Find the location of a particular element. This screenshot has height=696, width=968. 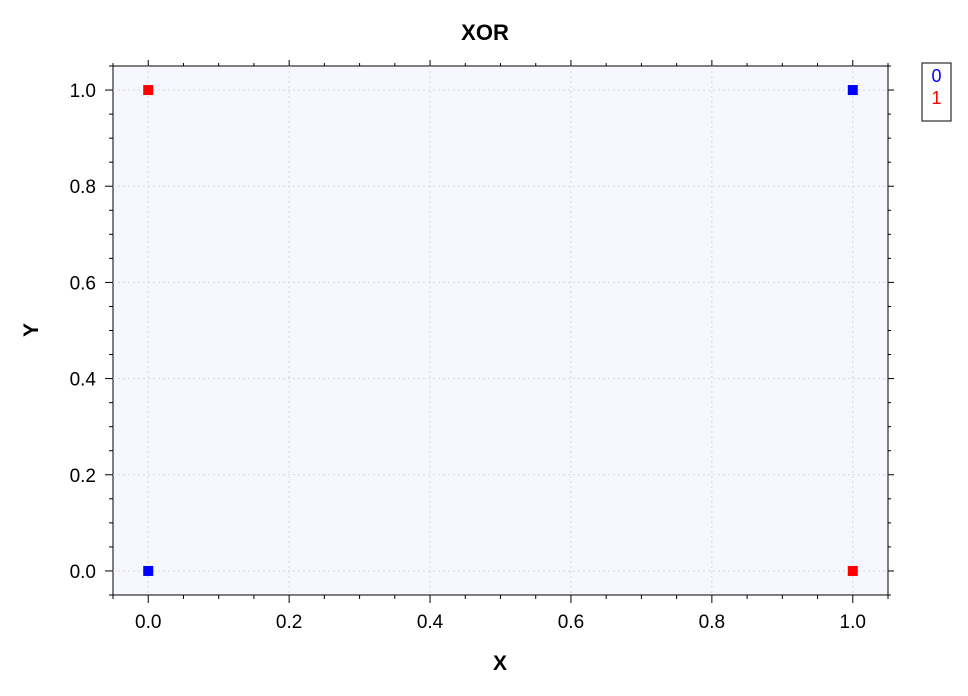

y-tick-label: 0.2 is located at coordinates (83, 476).